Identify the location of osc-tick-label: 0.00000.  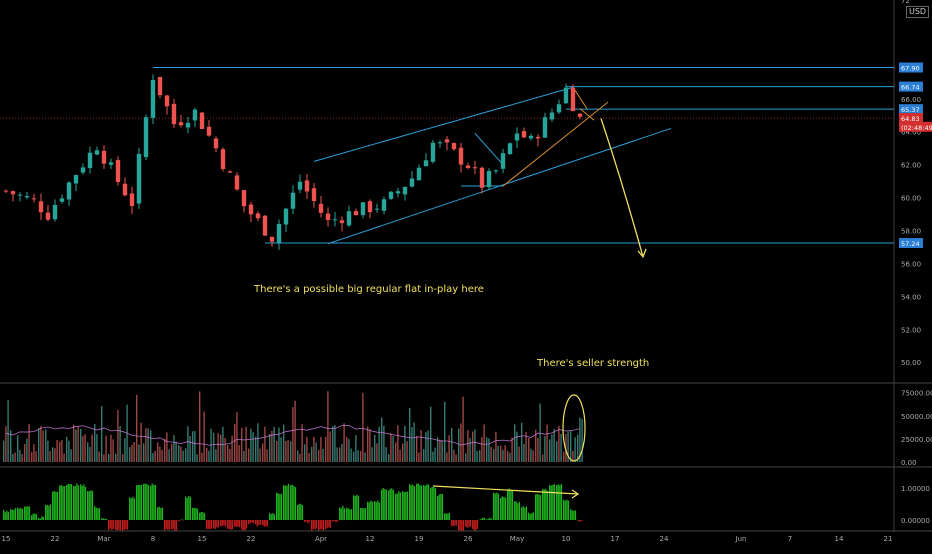
(915, 521).